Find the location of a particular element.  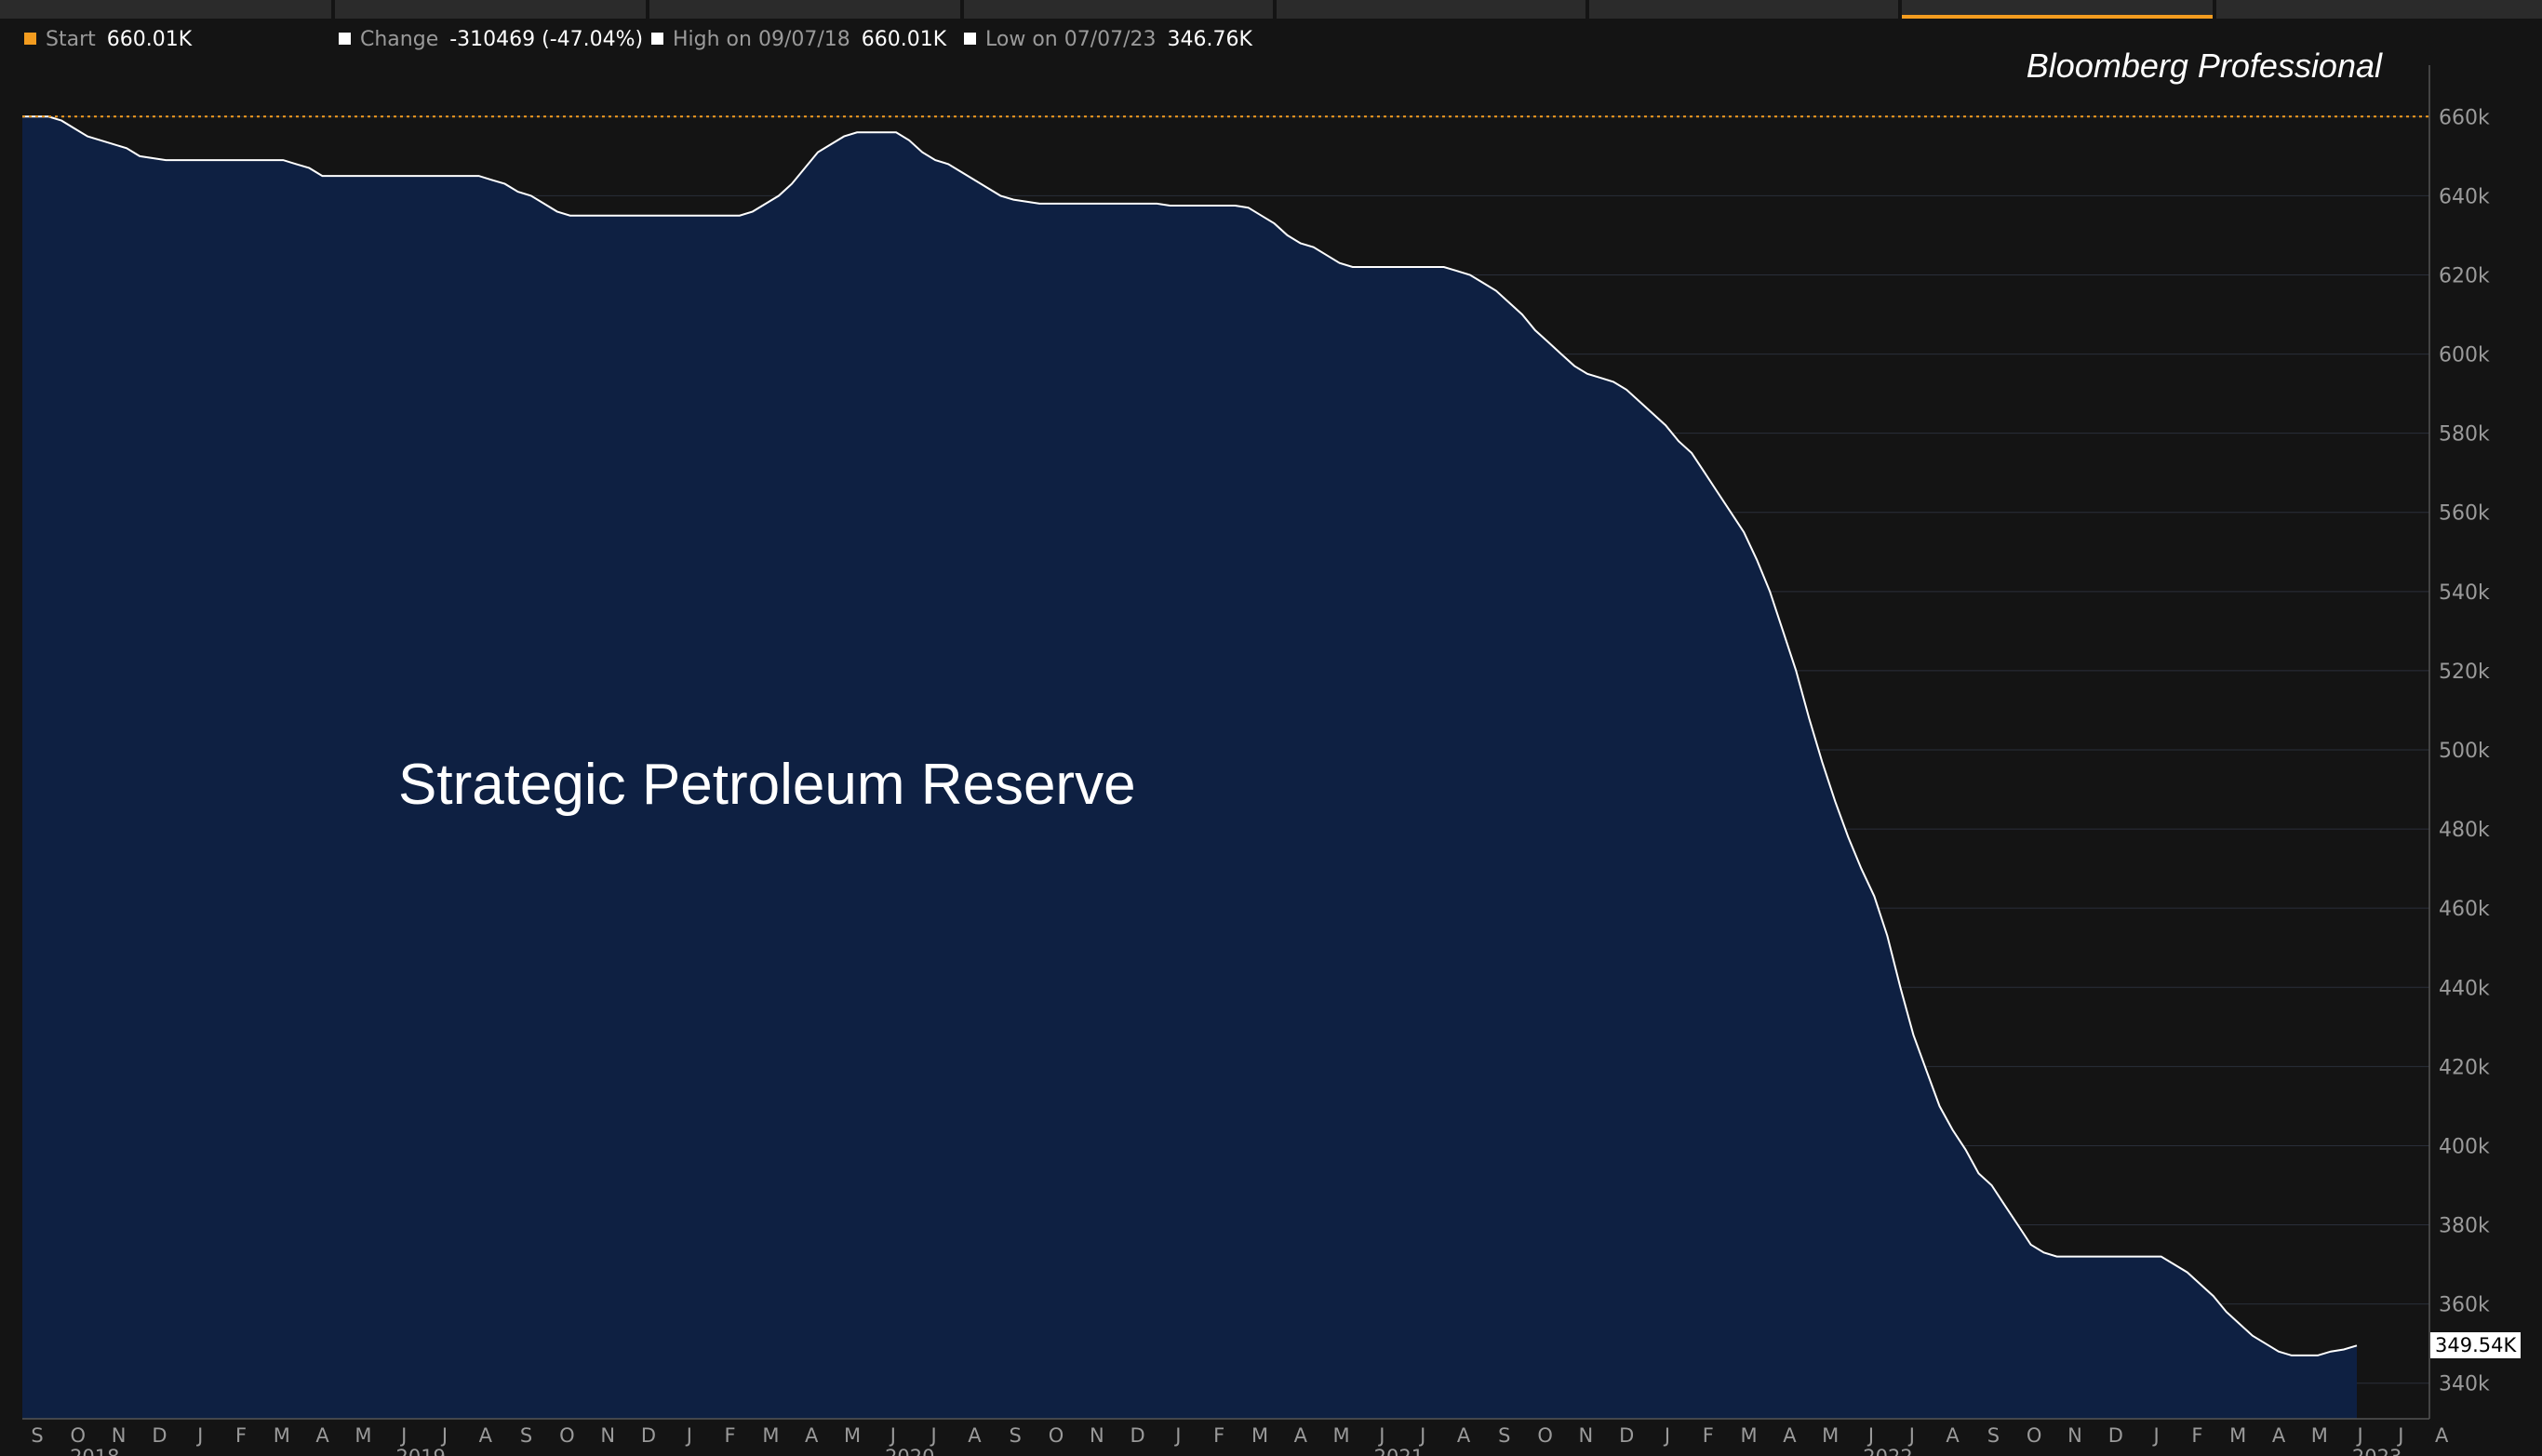

legend-change: Change -310469 (-47.04%) is located at coordinates (491, 39).